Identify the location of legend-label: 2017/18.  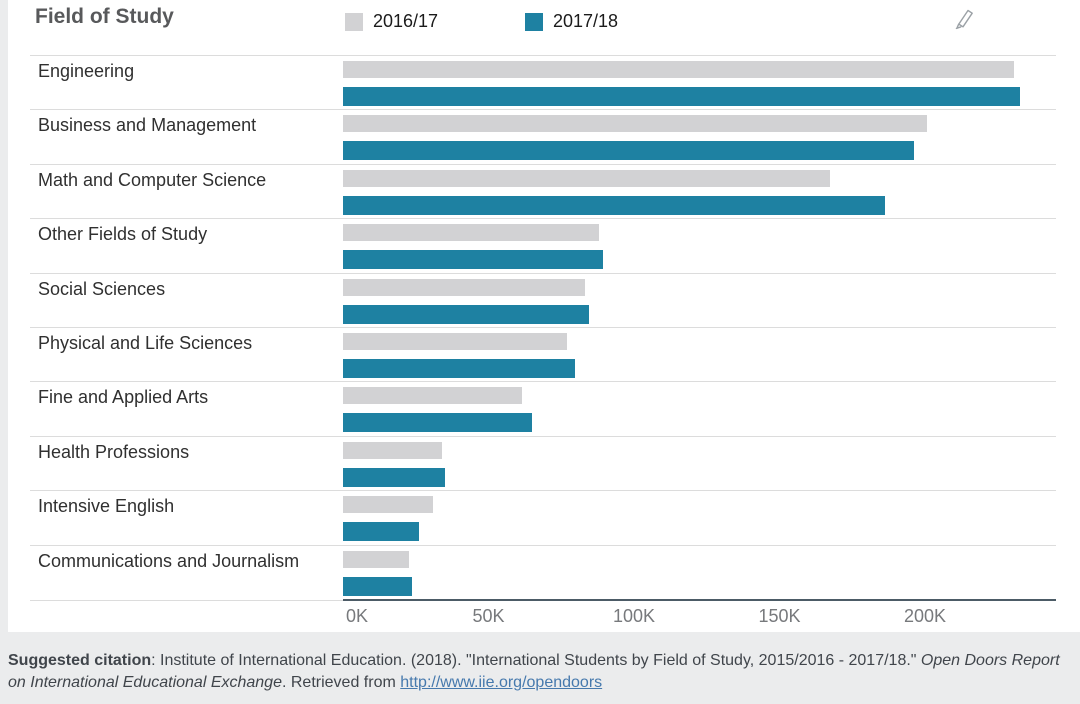
(586, 21).